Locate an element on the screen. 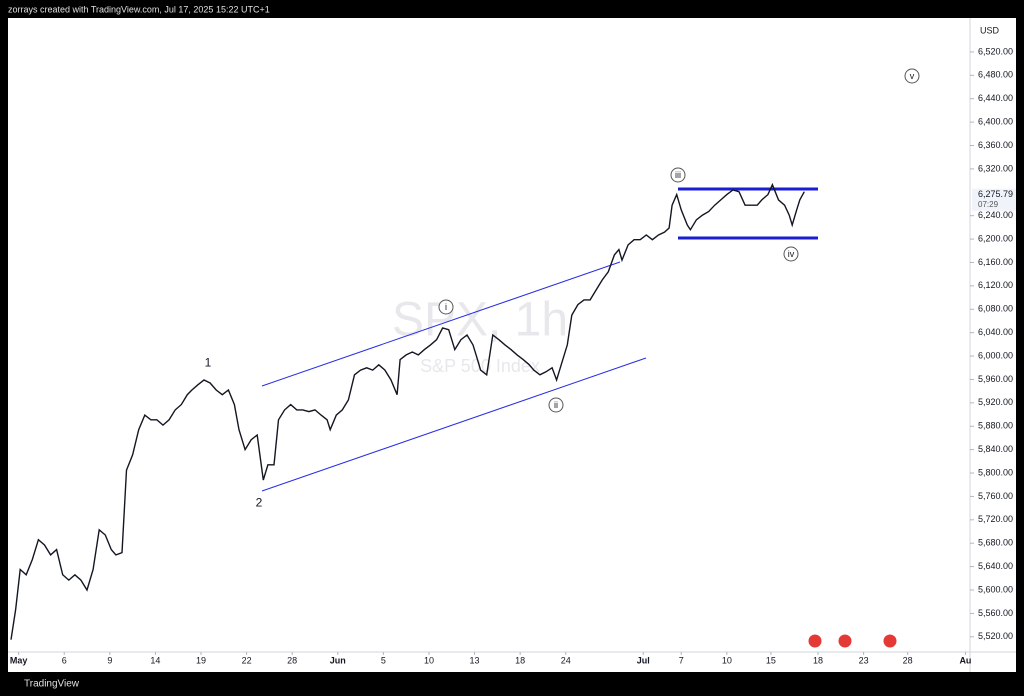  currency: USD is located at coordinates (990, 30).